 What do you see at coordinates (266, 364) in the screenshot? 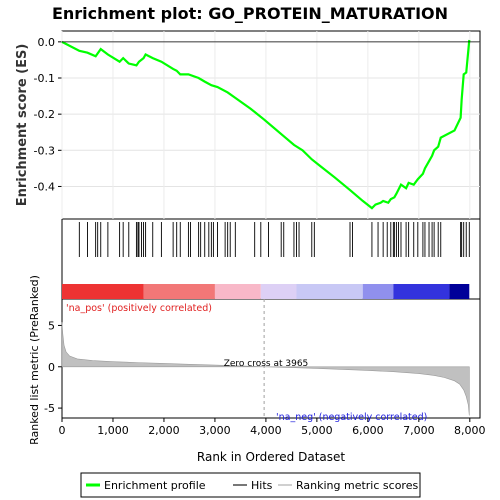
I see `zero-cross-label: Zero cross at 3965` at bounding box center [266, 364].